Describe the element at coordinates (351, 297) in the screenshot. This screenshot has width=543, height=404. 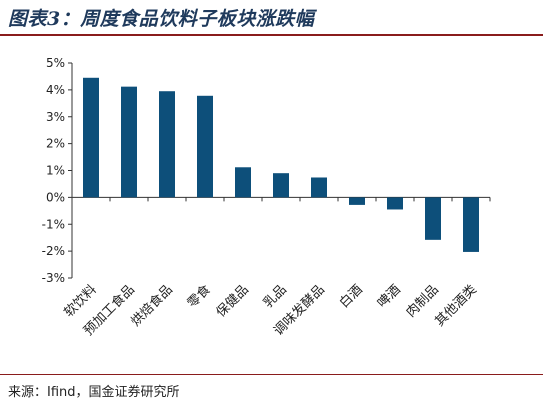
I see `category-label: 白酒` at that location.